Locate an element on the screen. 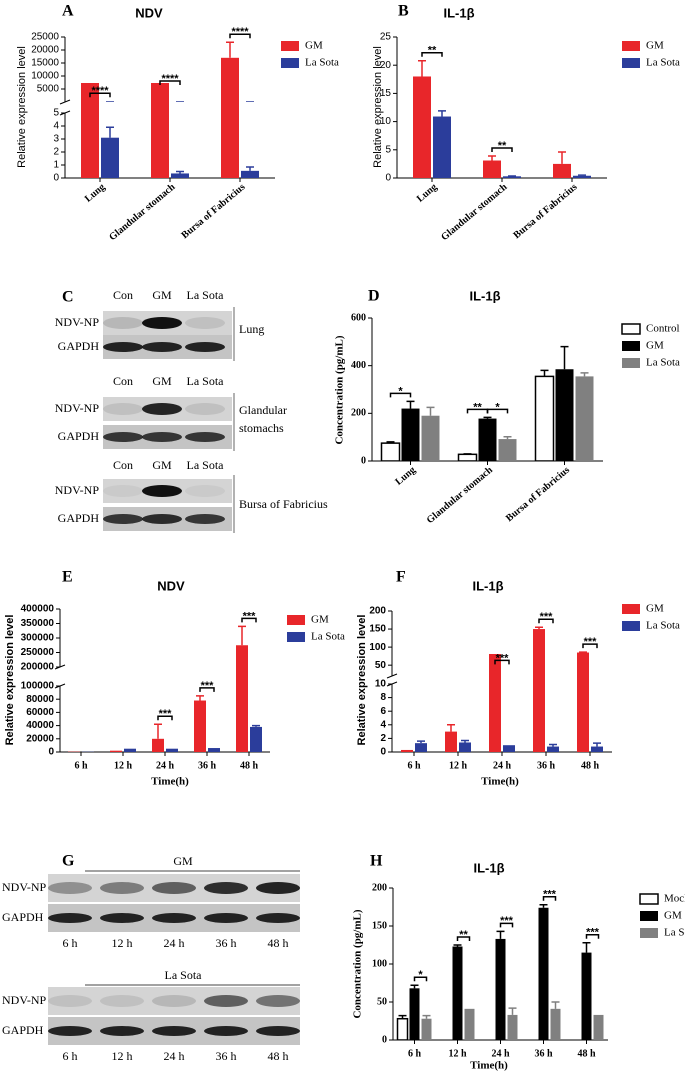 This screenshot has width=685, height=1077. chart-title: NDV is located at coordinates (171, 585).